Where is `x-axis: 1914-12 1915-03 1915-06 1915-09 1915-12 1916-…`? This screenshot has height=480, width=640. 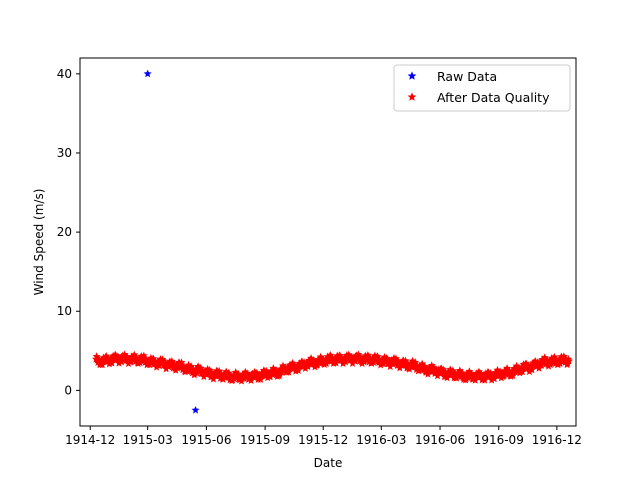
x-axis: 1914-12 1915-03 1915-06 1915-09 1915-12 1916-… is located at coordinates (323, 436).